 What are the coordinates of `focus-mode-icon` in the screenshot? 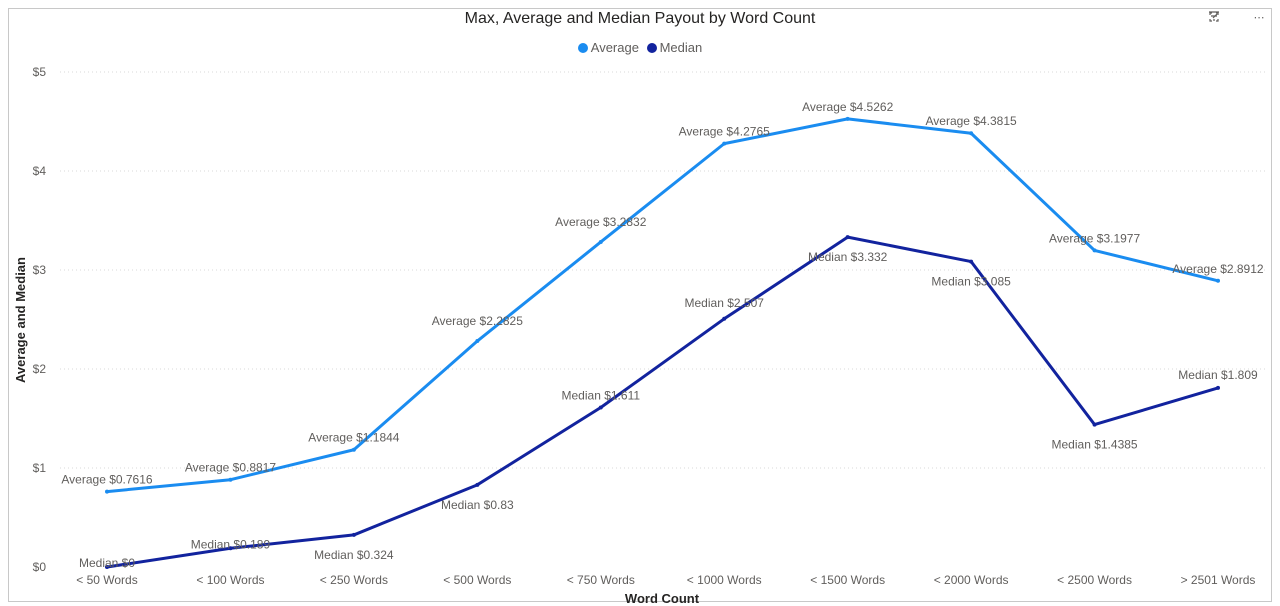 It's located at (1226, 17).